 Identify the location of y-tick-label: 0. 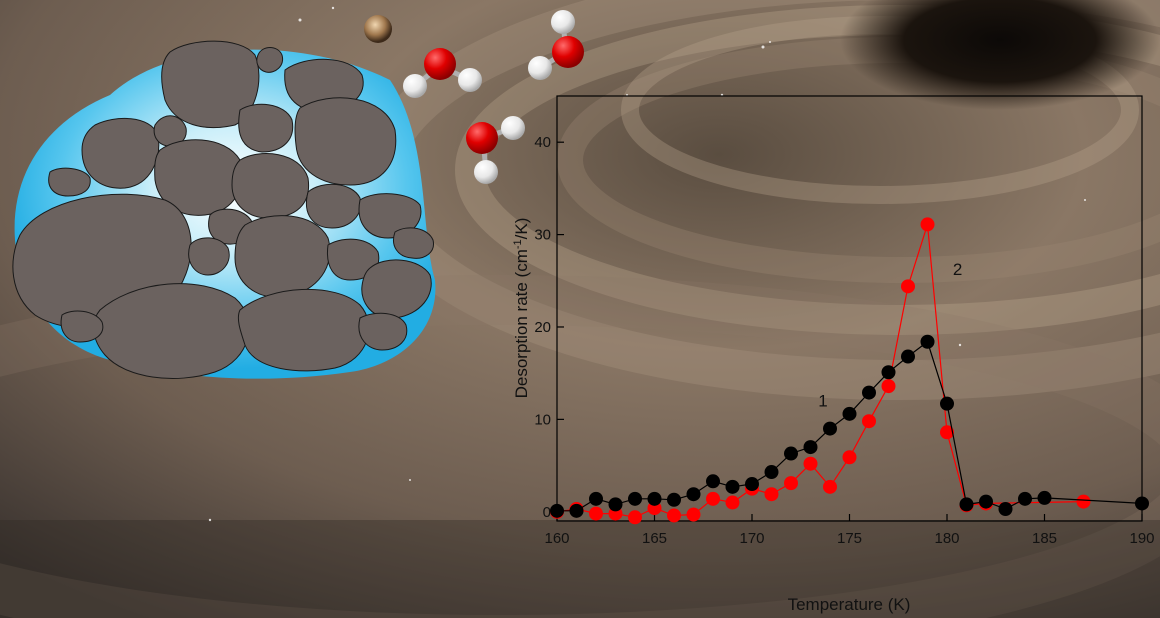
(547, 512).